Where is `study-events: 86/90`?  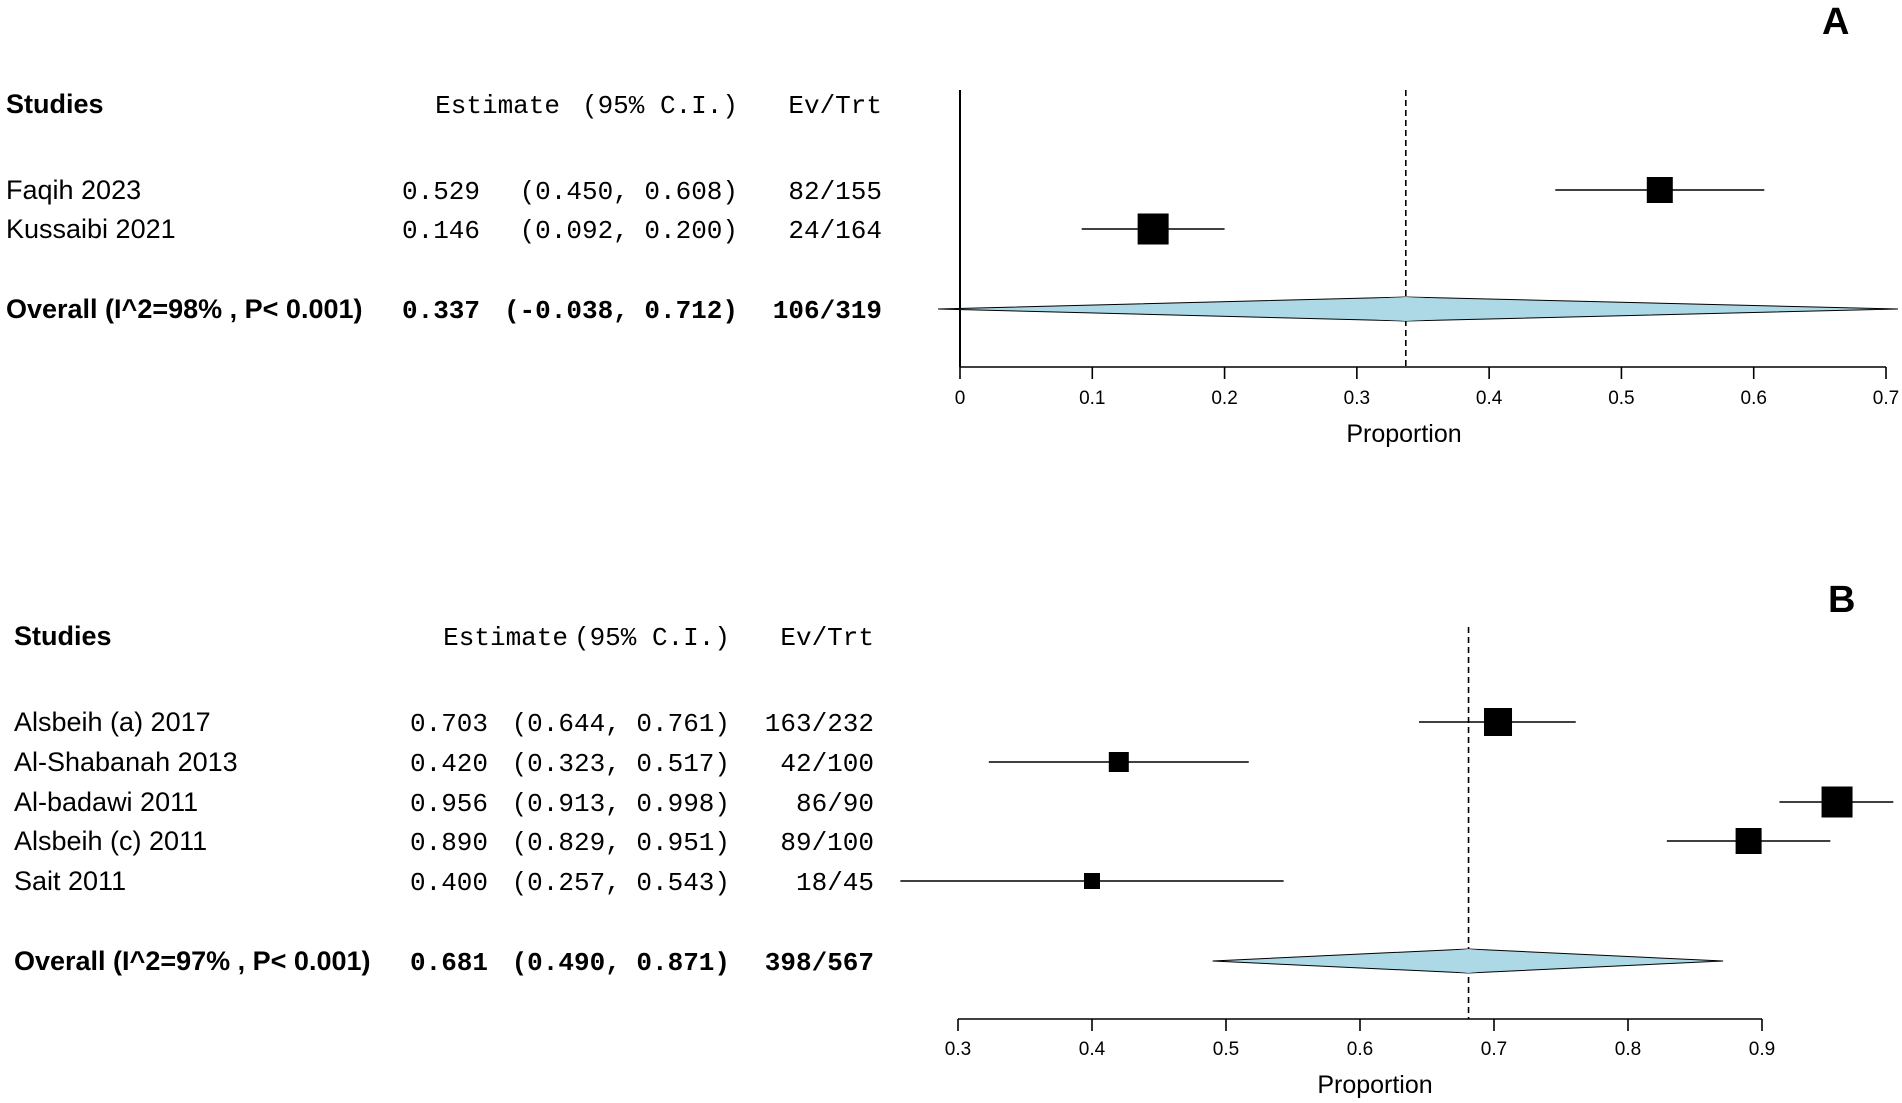 study-events: 86/90 is located at coordinates (835, 804).